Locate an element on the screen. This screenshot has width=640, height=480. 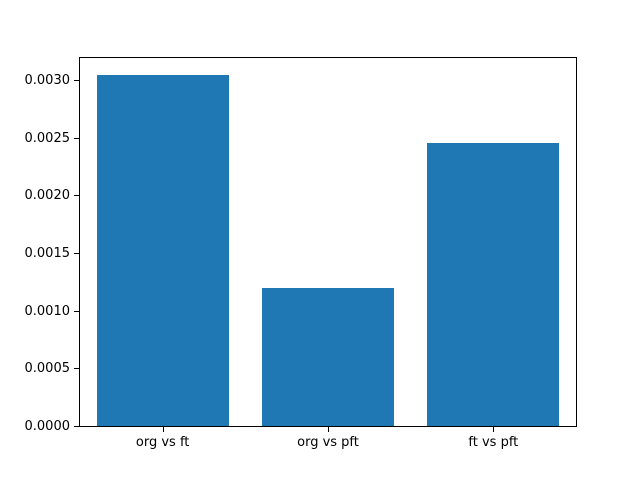
y-tick-label: 0.0015 is located at coordinates (47, 253).